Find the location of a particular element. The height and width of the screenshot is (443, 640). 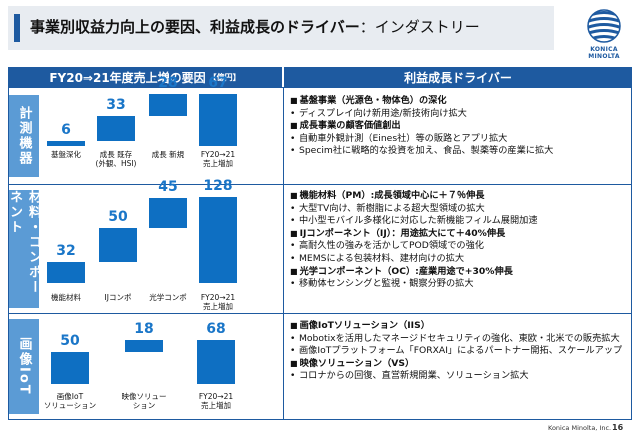

bar-value-label: 18 is located at coordinates (144, 329).